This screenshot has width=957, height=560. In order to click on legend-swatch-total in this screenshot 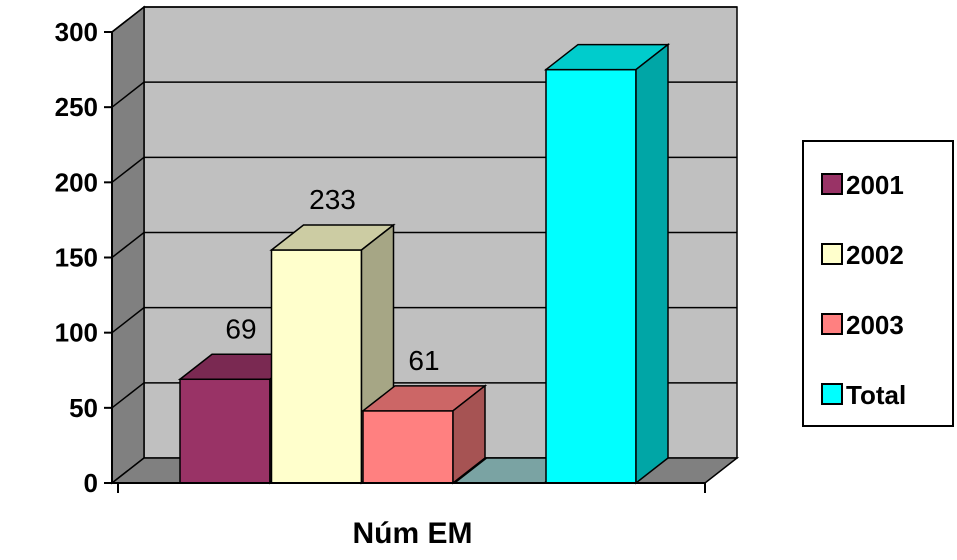, I will do `click(832, 394)`.